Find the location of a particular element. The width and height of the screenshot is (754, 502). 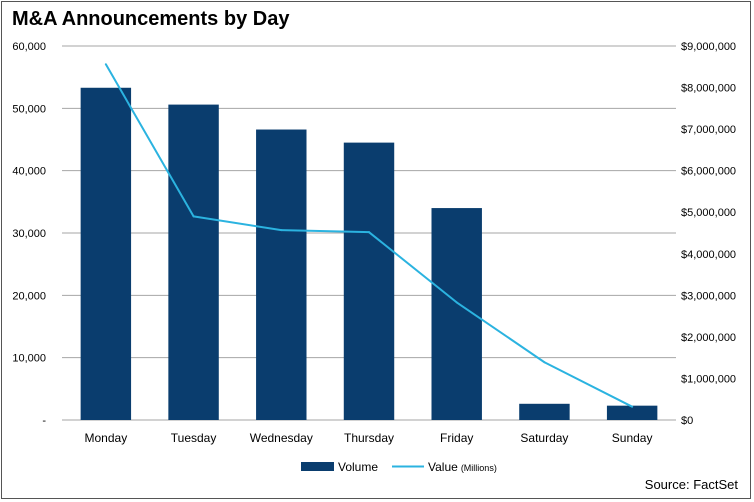

right-tick-label: $7,000,000 is located at coordinates (708, 130).